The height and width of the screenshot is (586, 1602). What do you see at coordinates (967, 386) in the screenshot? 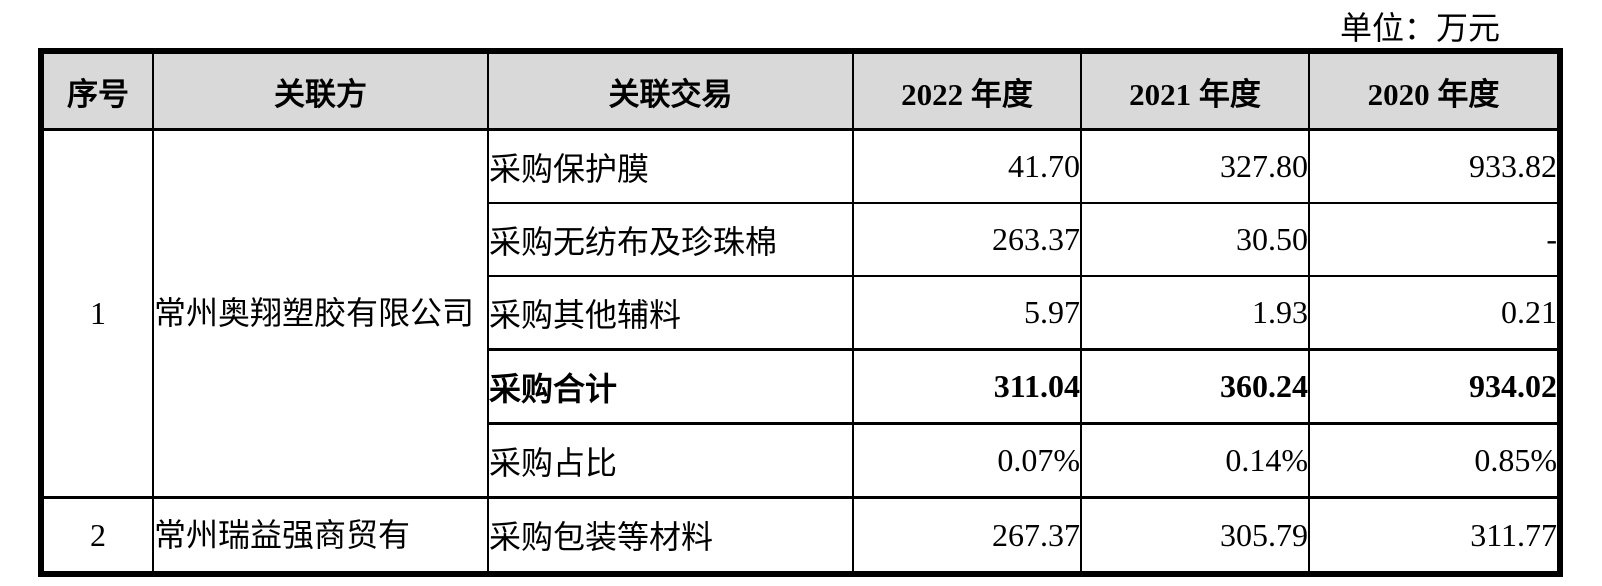
I see `value-2022-total: 311.04` at bounding box center [967, 386].